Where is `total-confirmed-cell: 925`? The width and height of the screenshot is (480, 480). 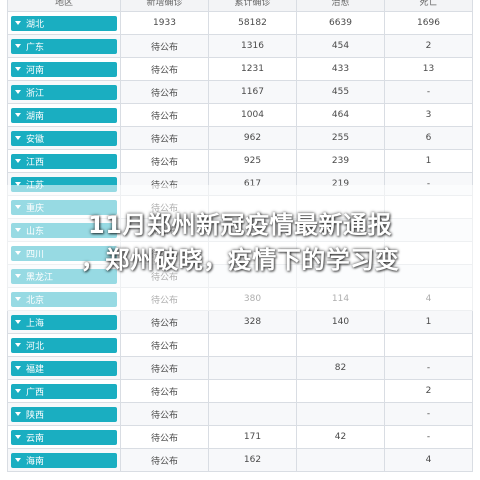
total-confirmed-cell: 925 is located at coordinates (252, 161).